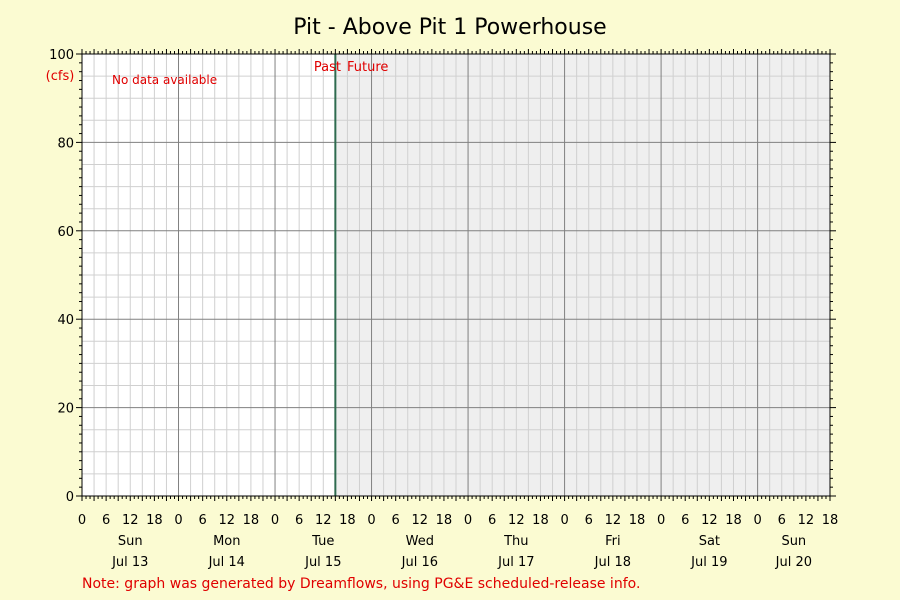 This screenshot has height=600, width=900. I want to click on y-tick-label: 60, so click(65, 232).